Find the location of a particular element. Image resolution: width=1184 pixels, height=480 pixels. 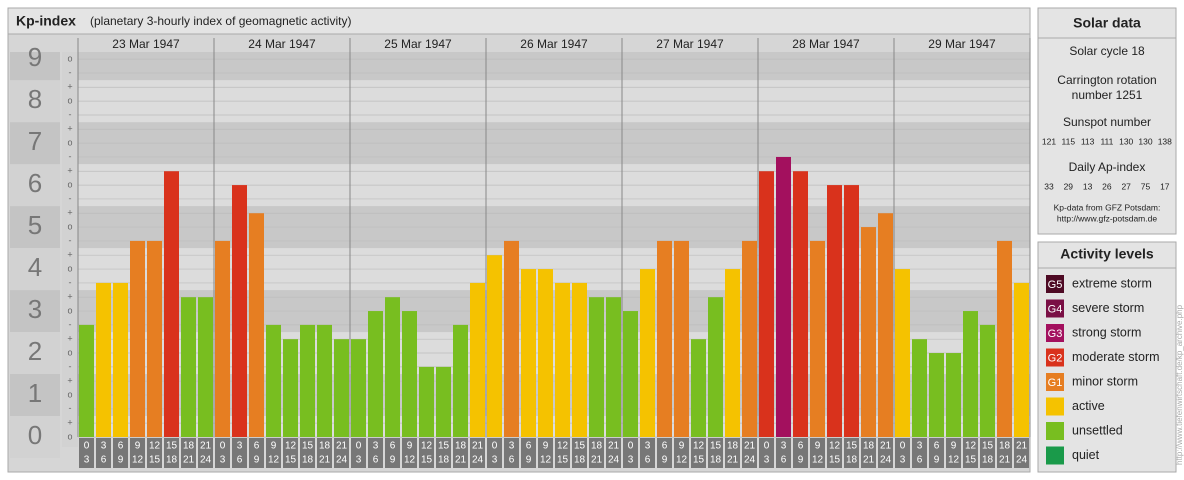

solar-panel is located at coordinates (1107, 121).